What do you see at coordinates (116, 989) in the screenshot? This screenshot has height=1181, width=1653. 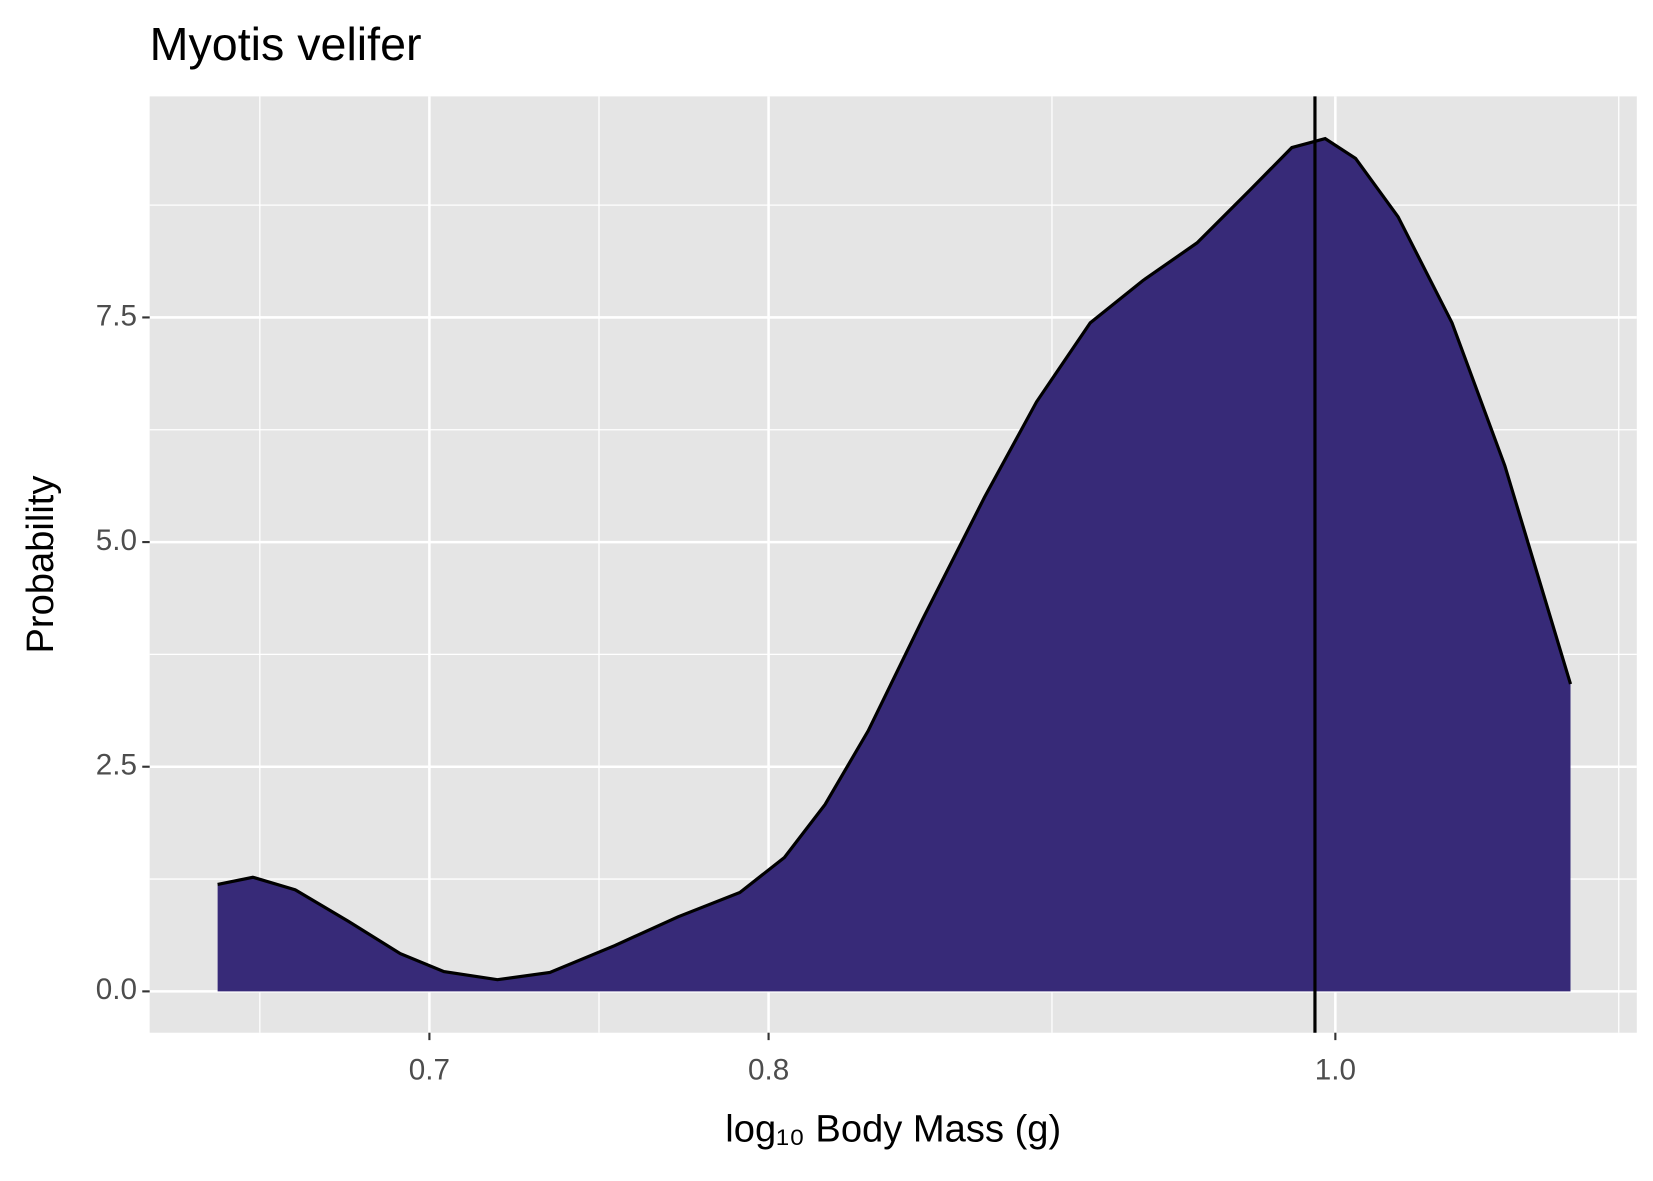 I see `y-tick-label: 0.0` at bounding box center [116, 989].